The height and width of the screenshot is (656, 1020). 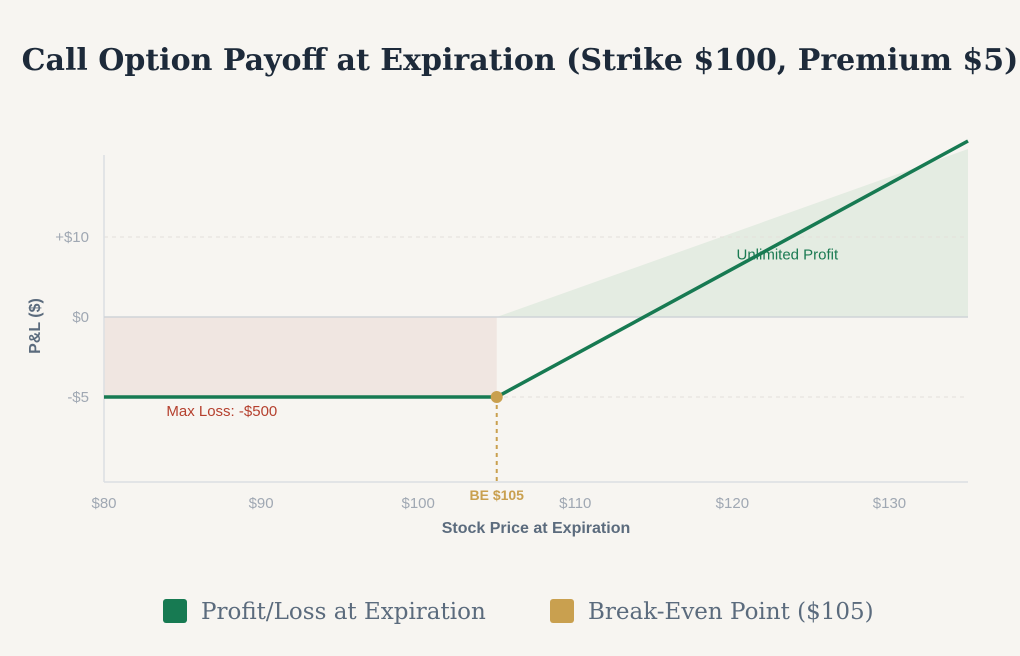 I want to click on y-tick-label-2: -$5, so click(x=78, y=397).